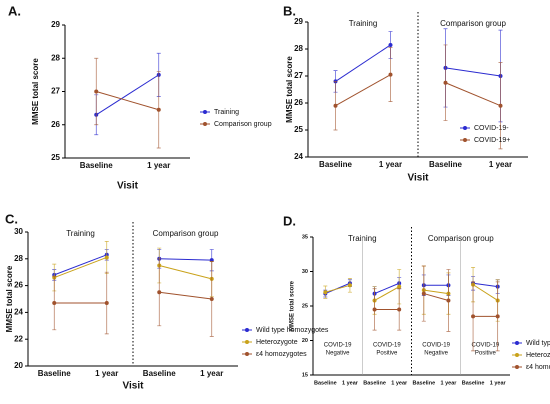  Describe the element at coordinates (492, 140) in the screenshot. I see `legend-label: COVID-19+` at that location.